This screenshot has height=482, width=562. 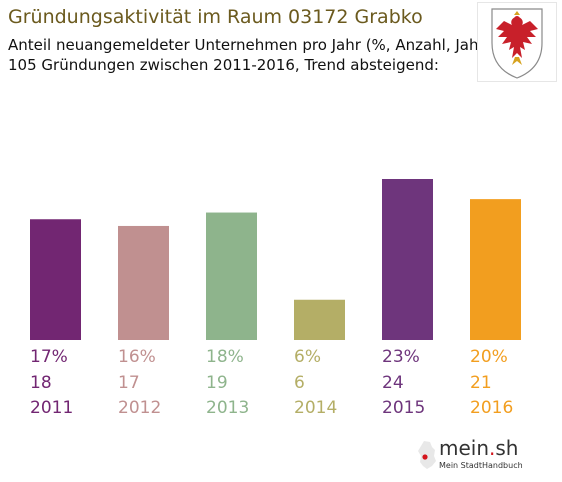 I want to click on year-label-2014: 2014, so click(x=316, y=408).